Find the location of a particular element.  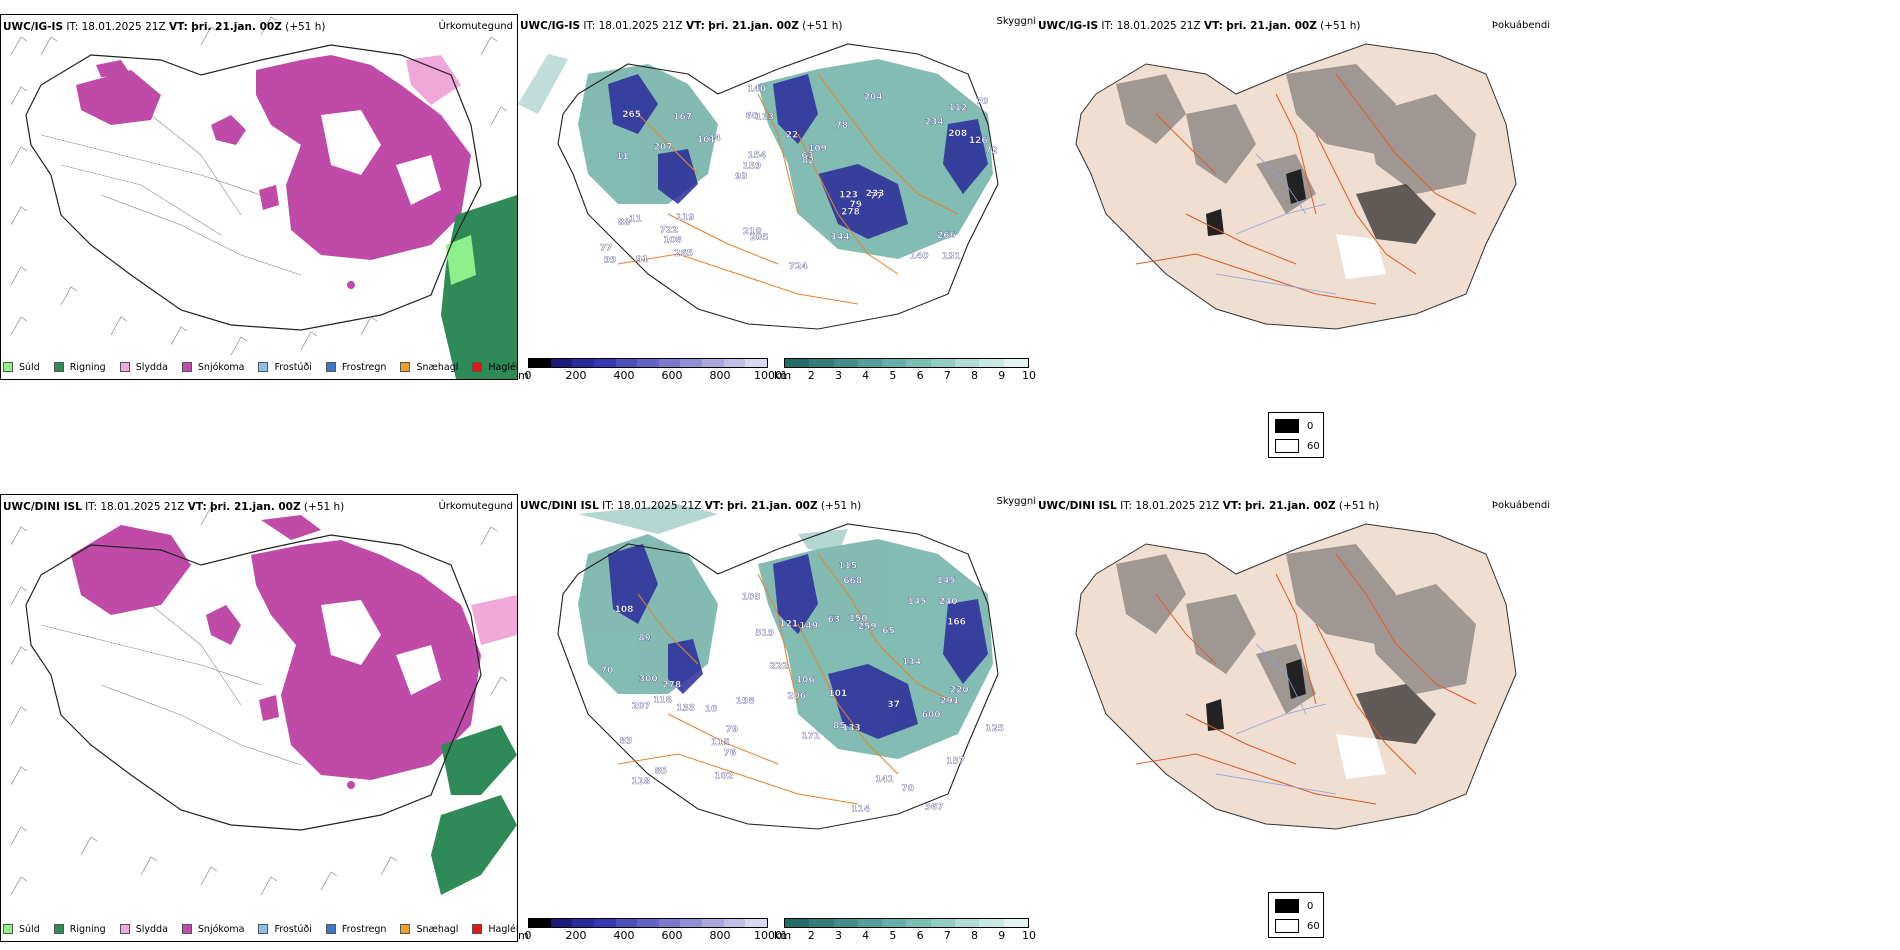

elevation-label: 118 is located at coordinates (640, 782).